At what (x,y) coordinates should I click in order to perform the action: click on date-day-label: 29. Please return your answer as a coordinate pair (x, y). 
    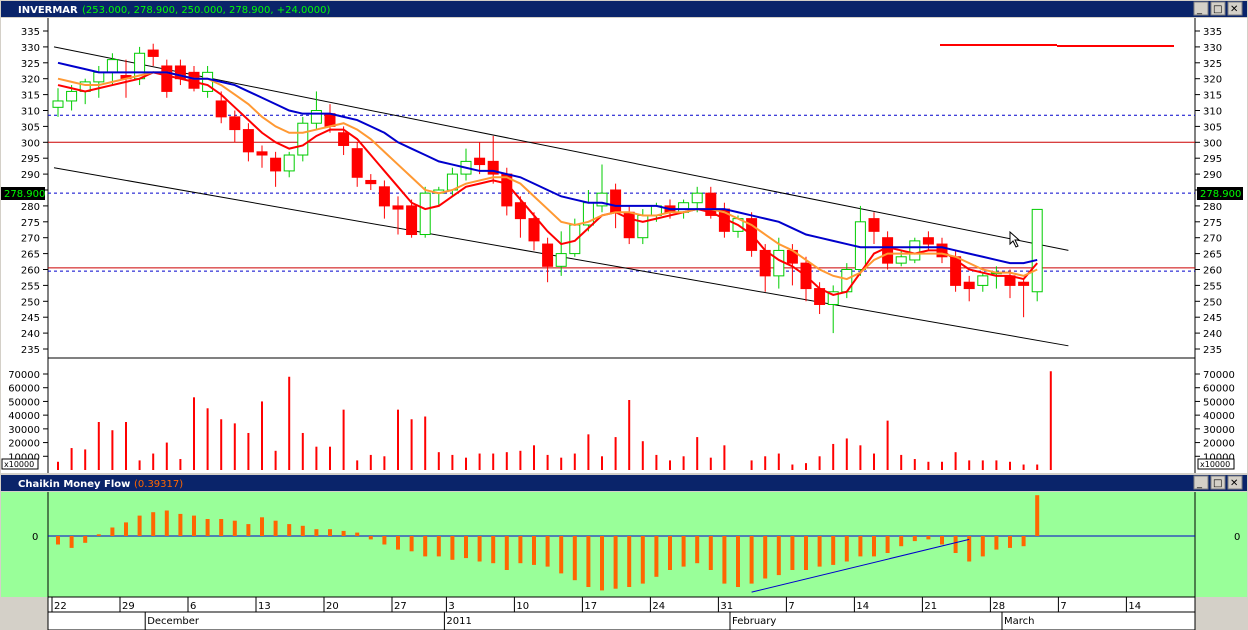
    Looking at the image, I should click on (128, 606).